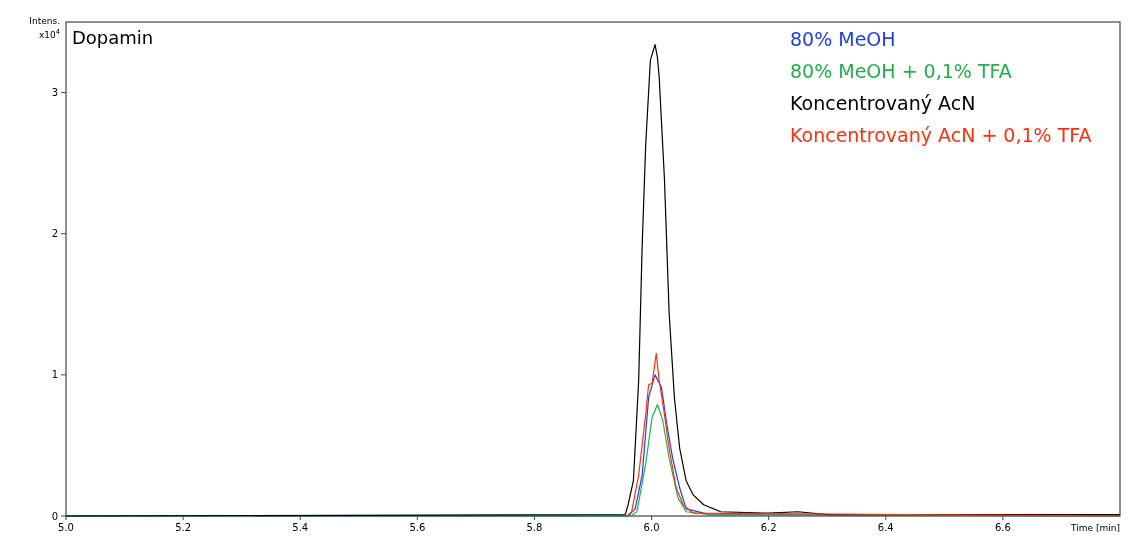 The height and width of the screenshot is (548, 1134). Describe the element at coordinates (54, 375) in the screenshot. I see `y-tick-label: 1` at that location.